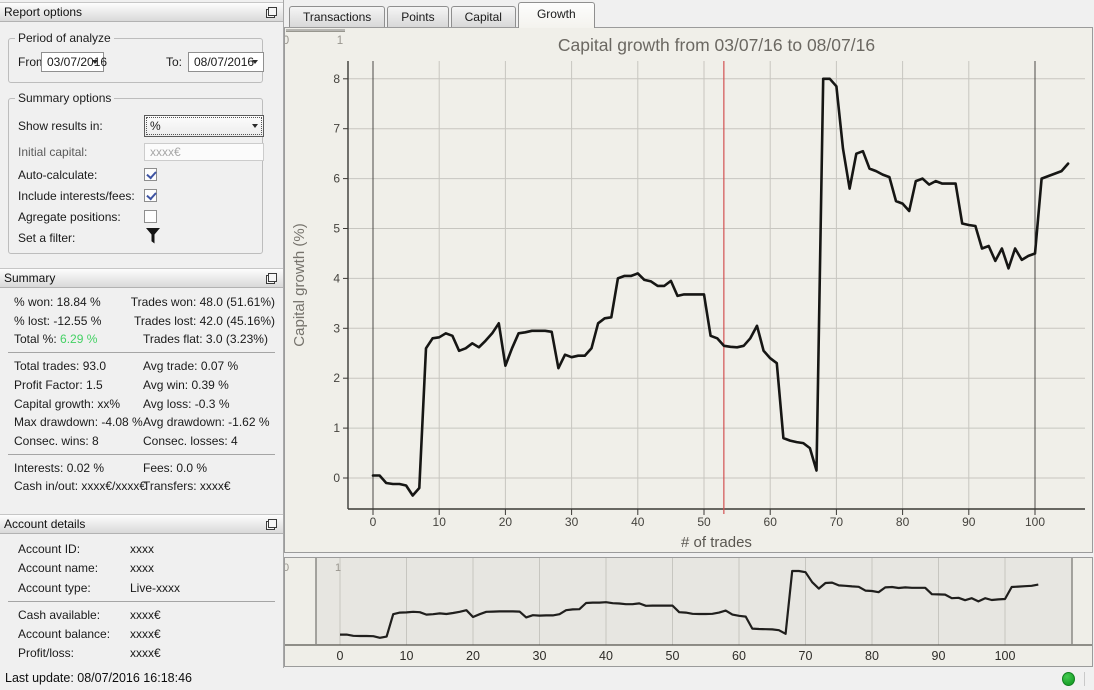 The width and height of the screenshot is (1094, 690). Describe the element at coordinates (141, 385) in the screenshot. I see `summary-row: Profit Factor: 1.5 Avg win: 0.39 %` at that location.